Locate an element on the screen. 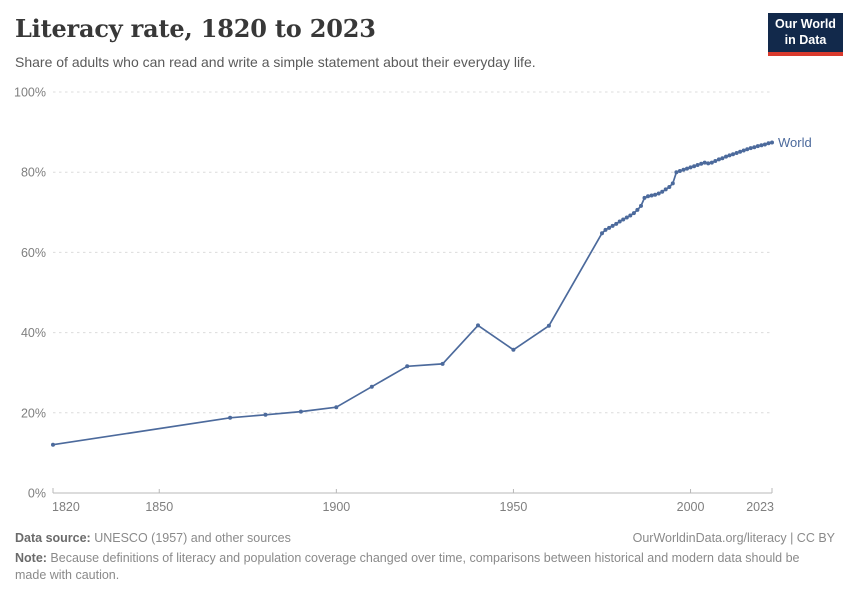 This screenshot has width=850, height=600. world-series-label: World is located at coordinates (795, 142).